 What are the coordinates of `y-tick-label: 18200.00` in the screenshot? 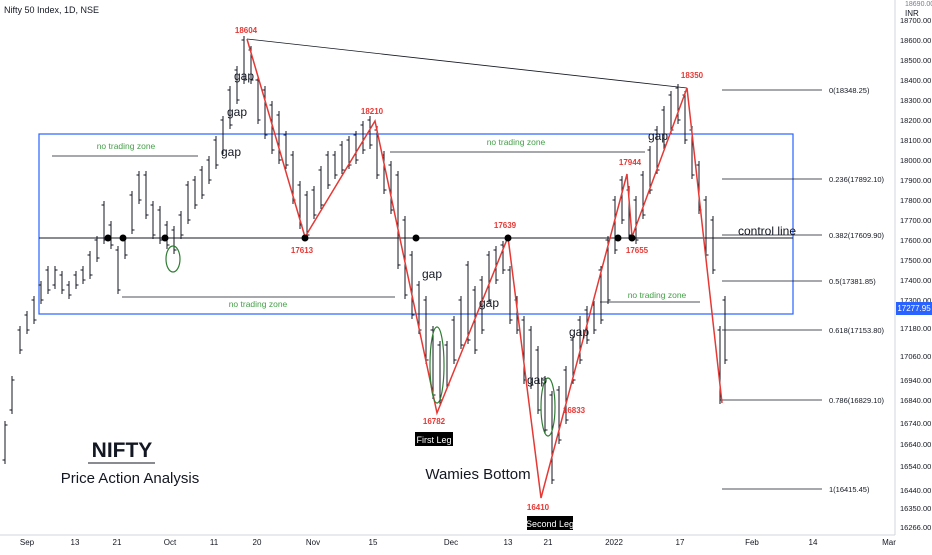 It's located at (915, 120).